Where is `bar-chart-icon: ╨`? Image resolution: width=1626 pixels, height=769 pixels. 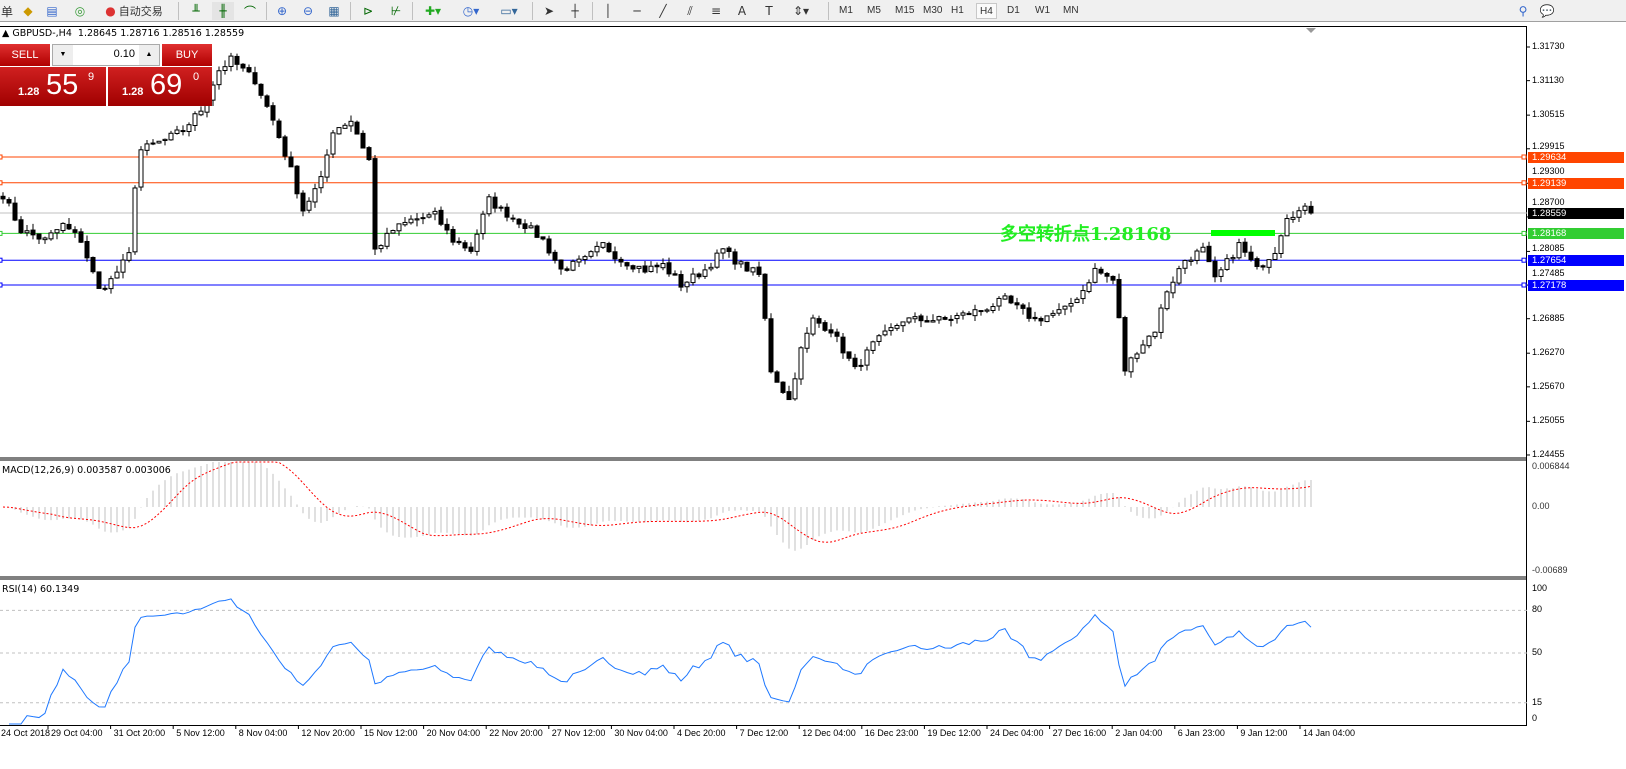
bar-chart-icon: ╨ is located at coordinates (196, 11).